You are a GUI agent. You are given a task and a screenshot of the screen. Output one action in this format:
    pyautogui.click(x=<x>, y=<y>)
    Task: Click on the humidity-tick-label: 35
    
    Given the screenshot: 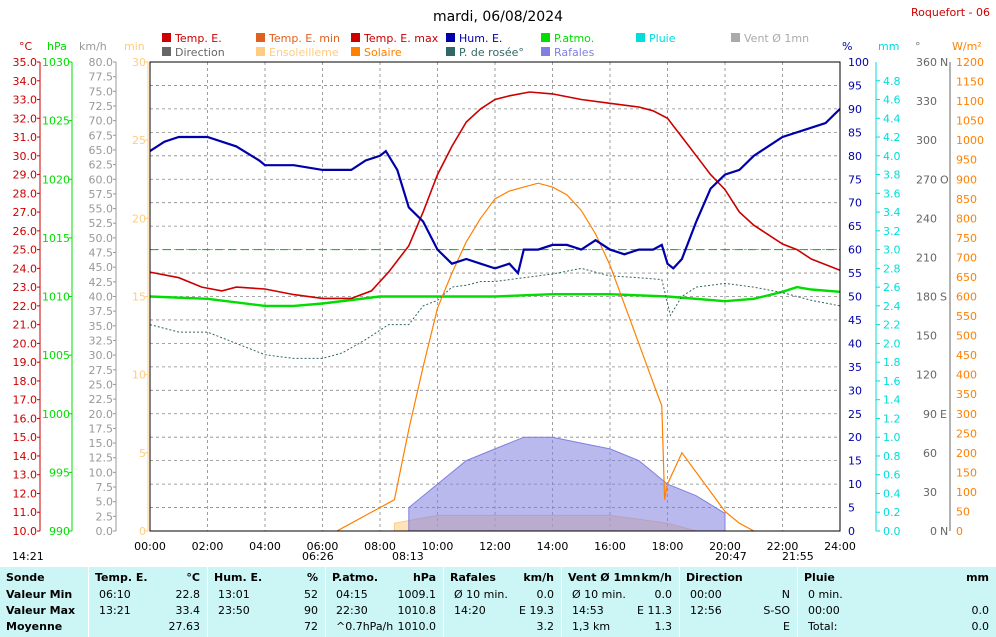 What is the action you would take?
    pyautogui.click(x=855, y=367)
    